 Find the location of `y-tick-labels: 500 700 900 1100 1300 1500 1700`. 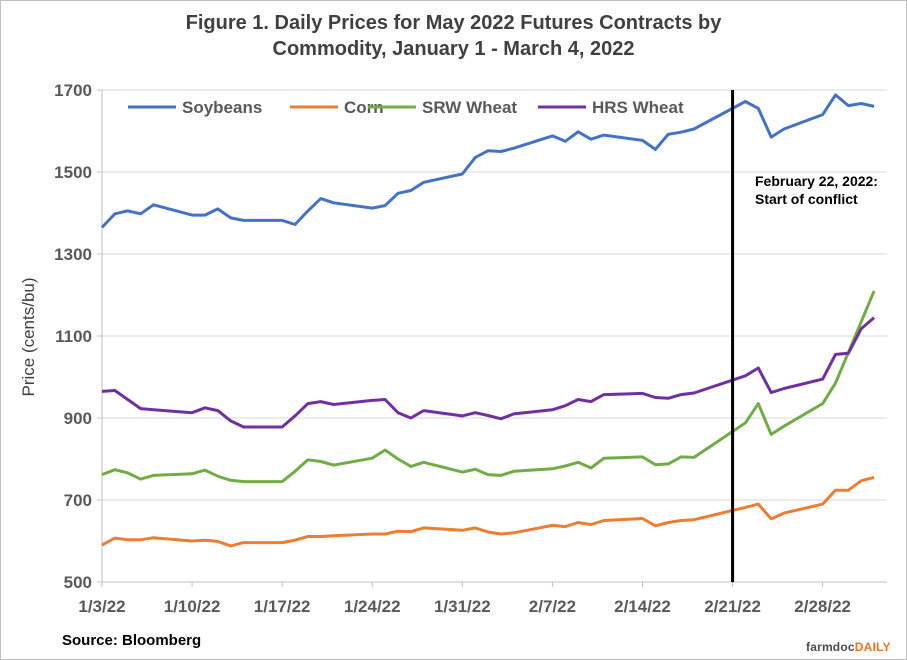

y-tick-labels: 500 700 900 1100 1300 1500 1700 is located at coordinates (73, 336).